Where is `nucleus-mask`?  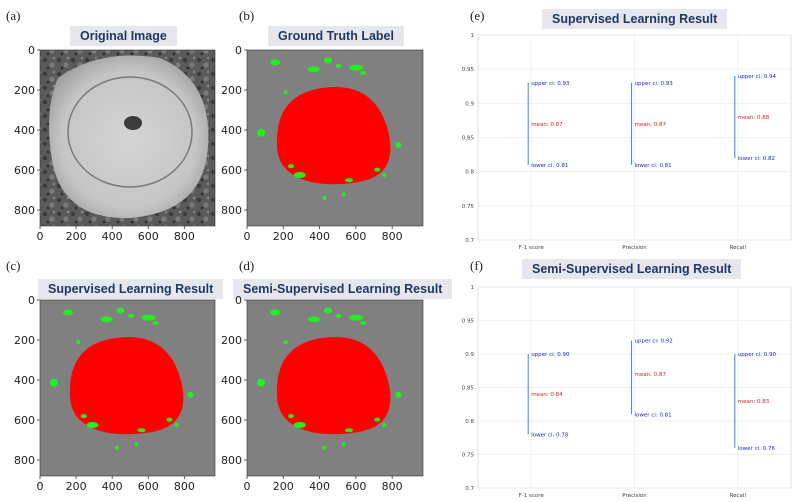
nucleus-mask is located at coordinates (333, 135).